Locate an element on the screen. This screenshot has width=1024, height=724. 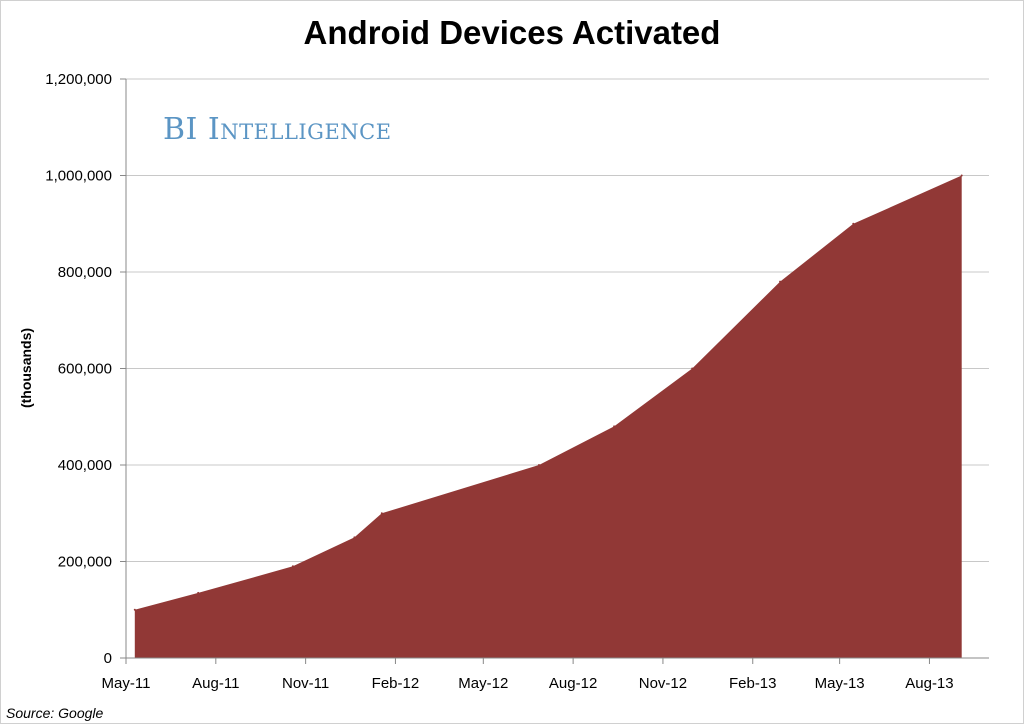
x-tick-label: Feb-13 is located at coordinates (753, 683).